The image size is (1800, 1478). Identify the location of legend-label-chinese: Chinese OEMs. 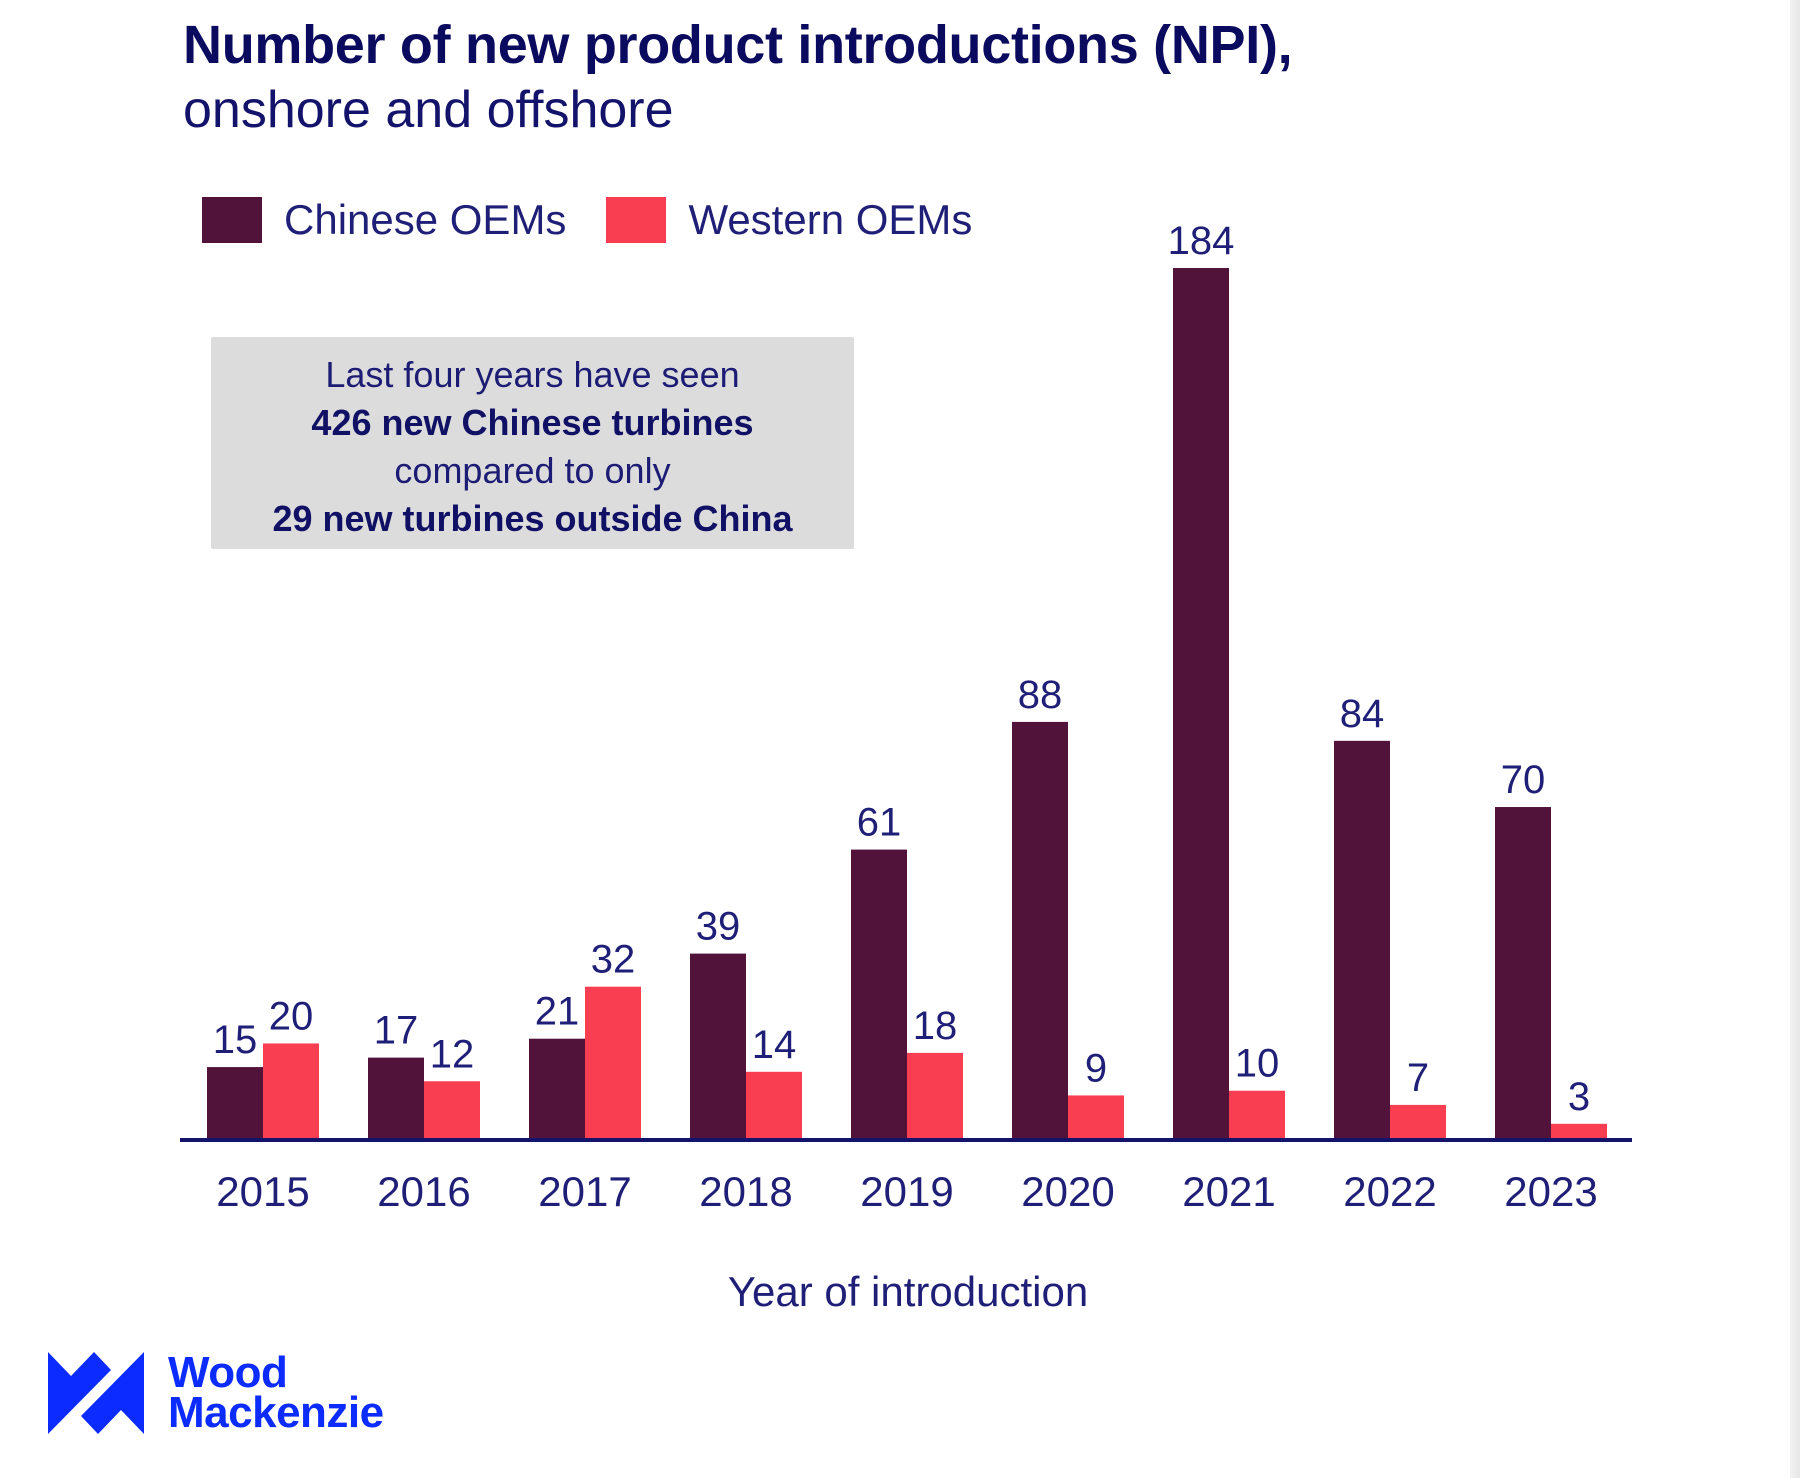
(425, 219).